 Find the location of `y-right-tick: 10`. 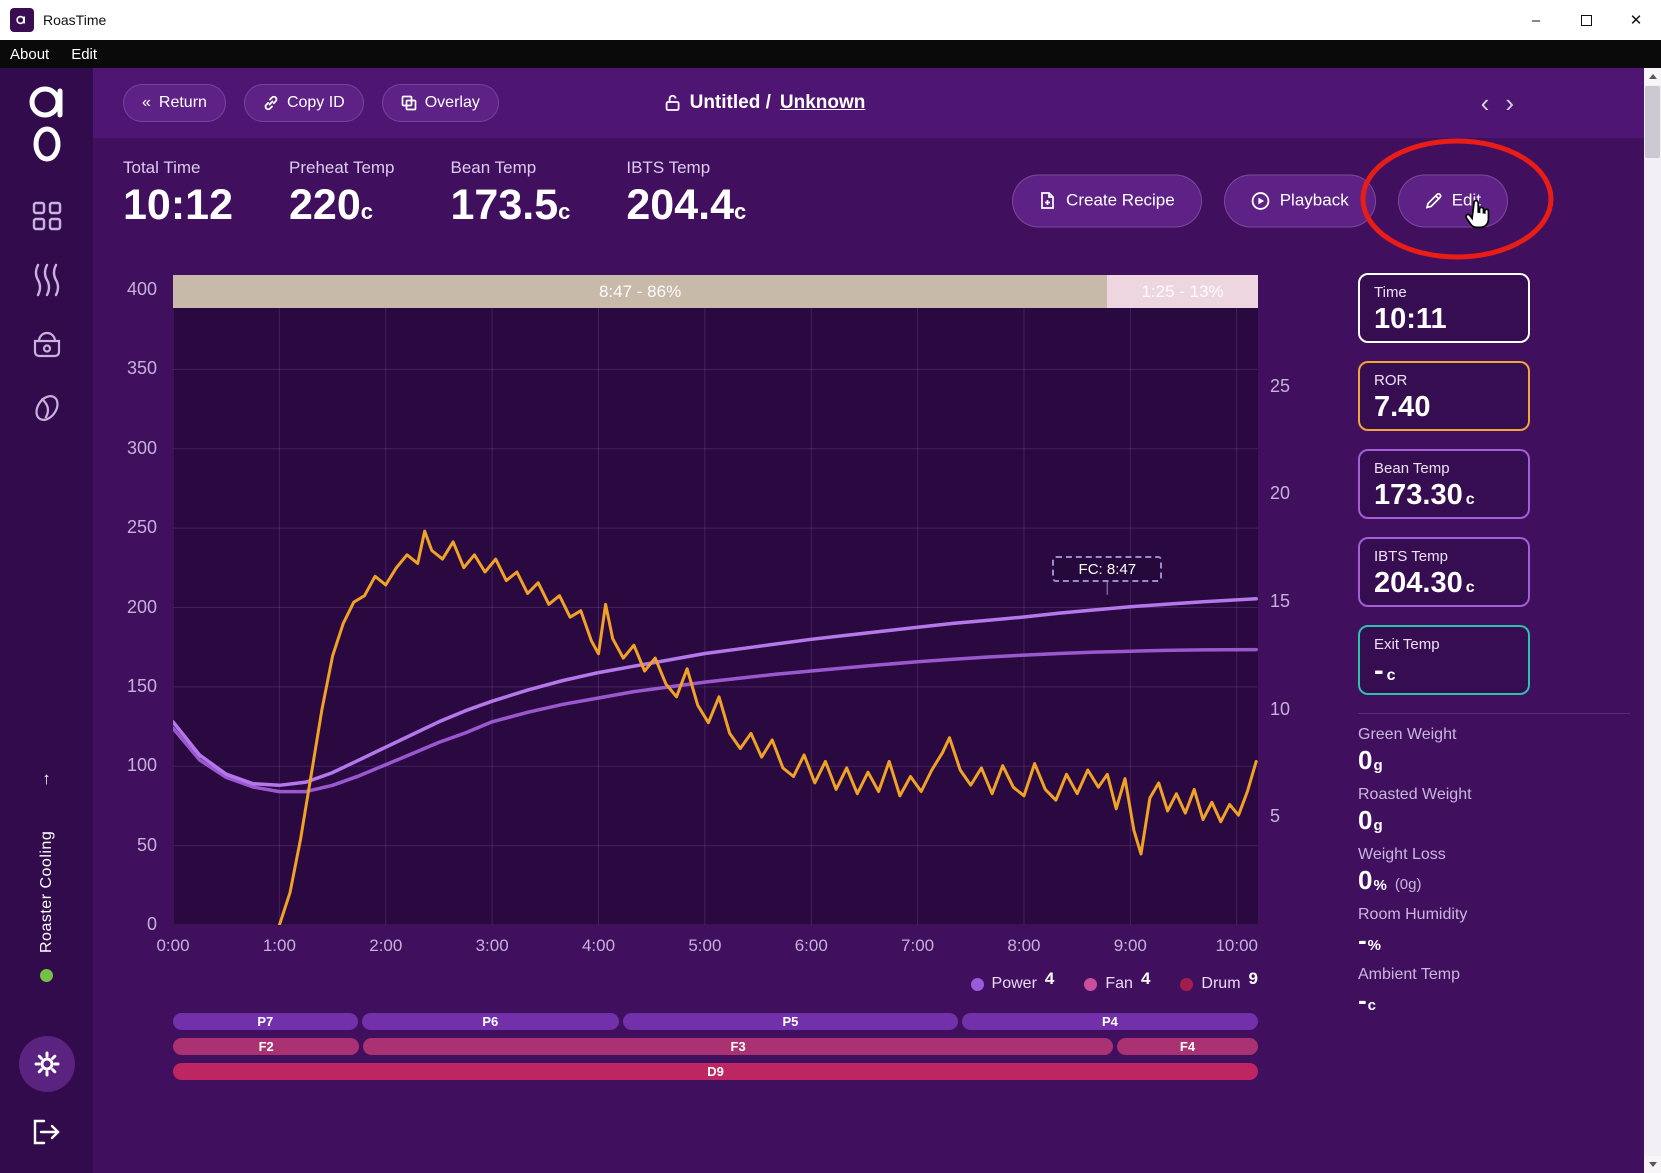

y-right-tick: 10 is located at coordinates (1280, 708).